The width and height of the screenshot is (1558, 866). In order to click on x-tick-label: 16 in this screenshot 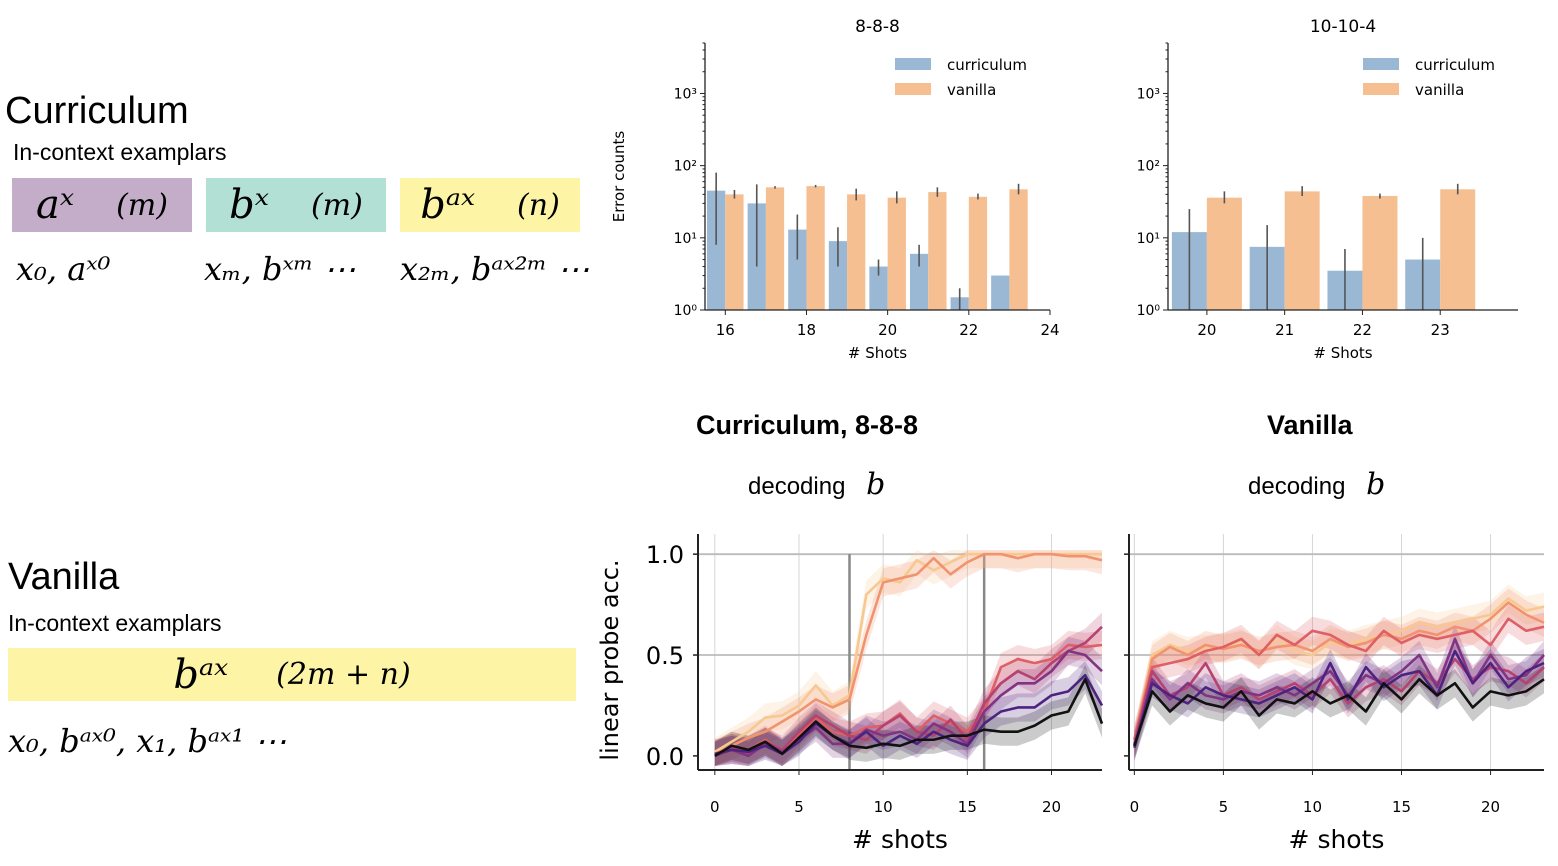, I will do `click(725, 330)`.